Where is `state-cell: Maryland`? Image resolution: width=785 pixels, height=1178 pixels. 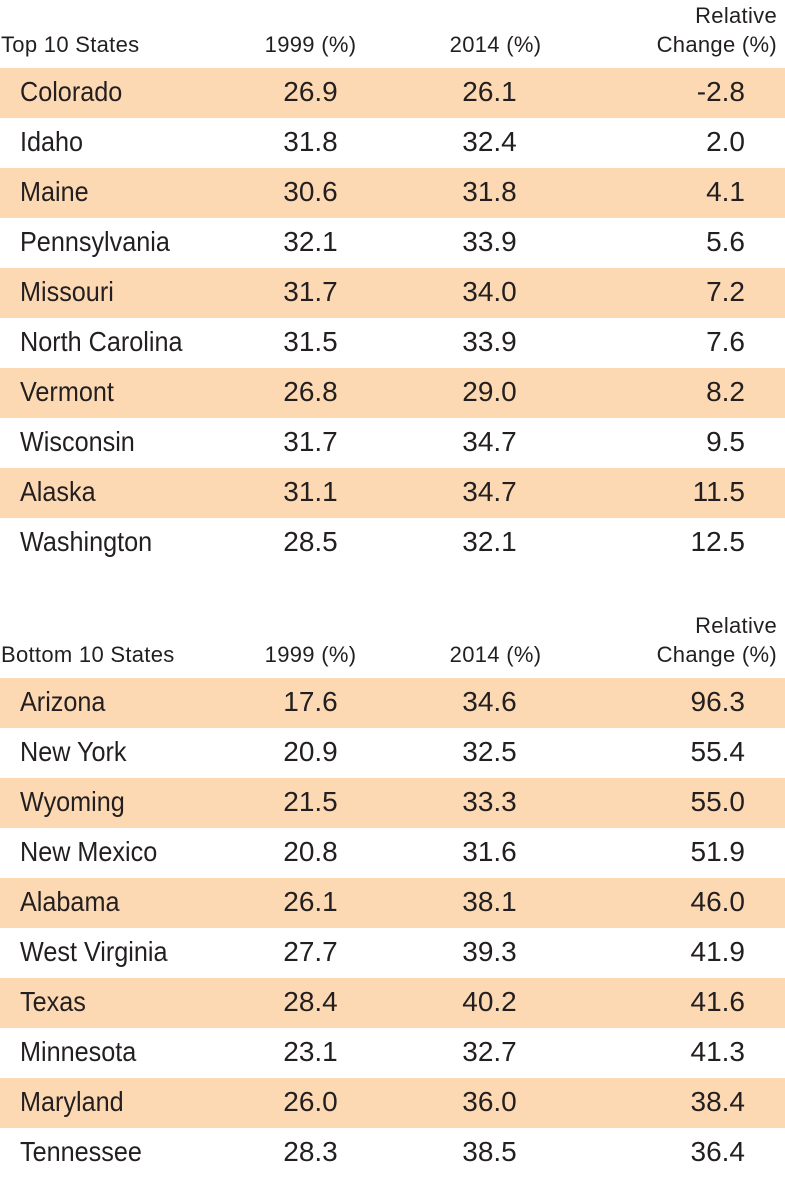 state-cell: Maryland is located at coordinates (72, 1101).